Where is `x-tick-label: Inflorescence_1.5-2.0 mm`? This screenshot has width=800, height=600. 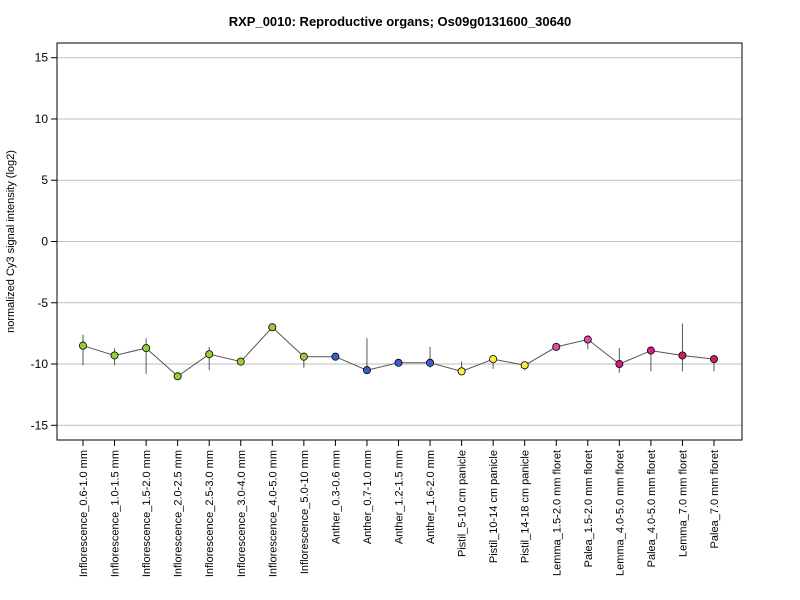
x-tick-label: Inflorescence_1.5-2.0 mm is located at coordinates (147, 513).